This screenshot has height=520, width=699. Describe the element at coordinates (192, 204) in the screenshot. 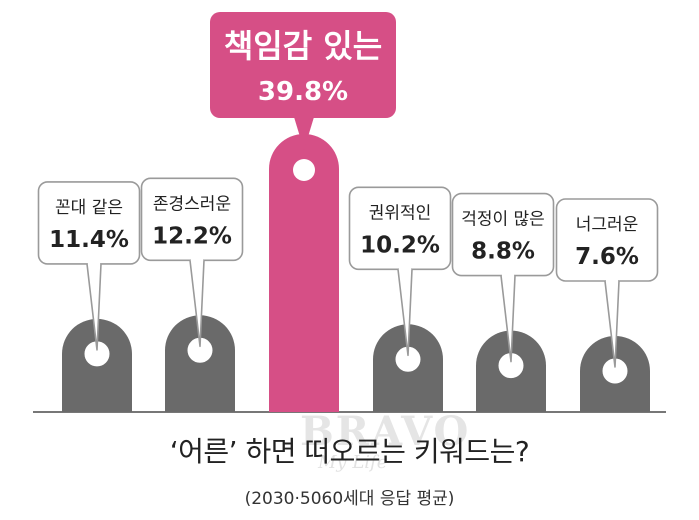

I see `category-label-1: 존경스러운` at that location.